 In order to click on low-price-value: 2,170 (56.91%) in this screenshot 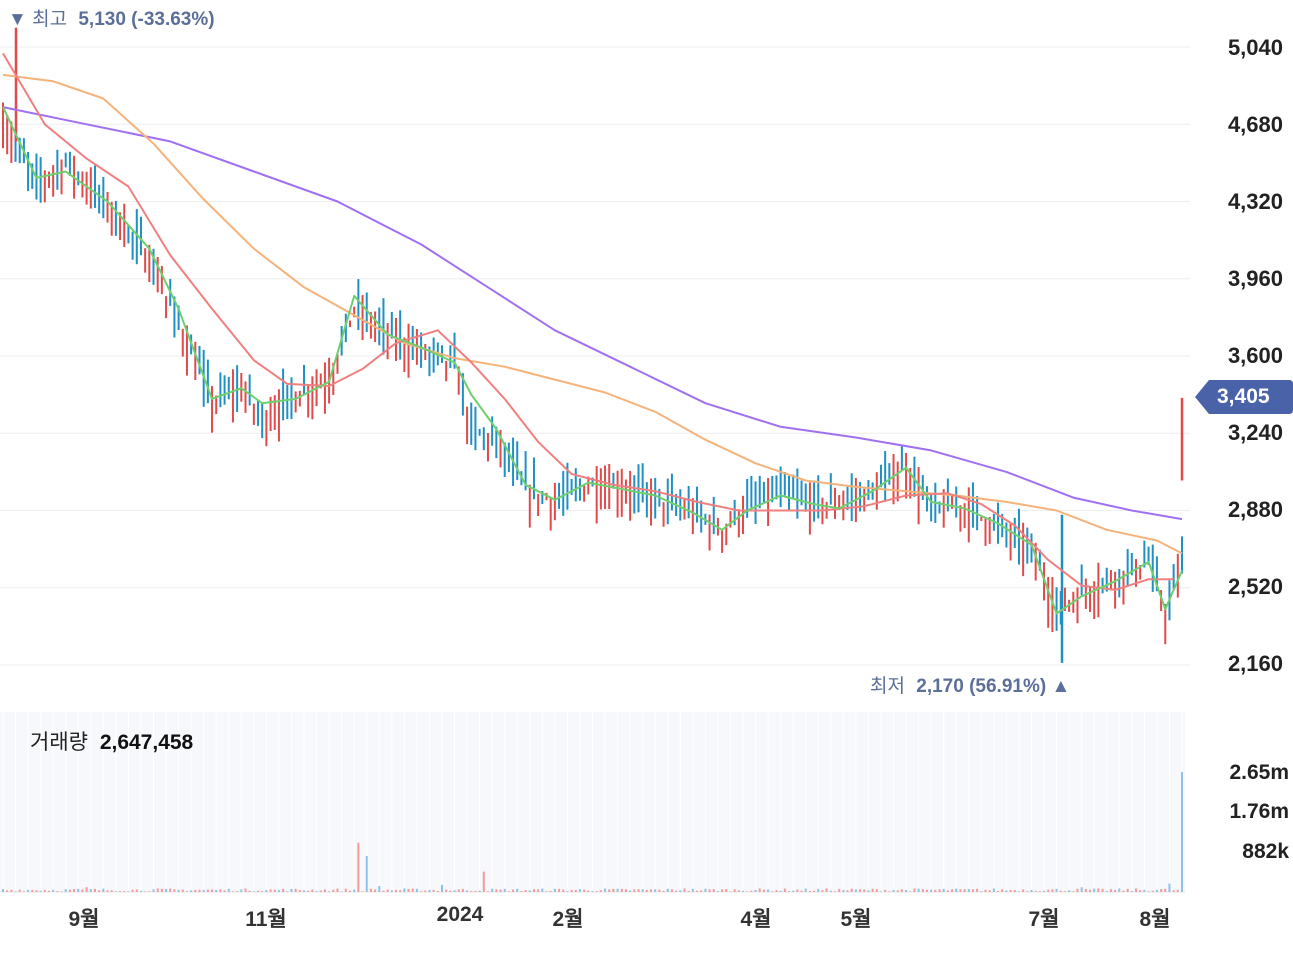, I will do `click(981, 686)`.